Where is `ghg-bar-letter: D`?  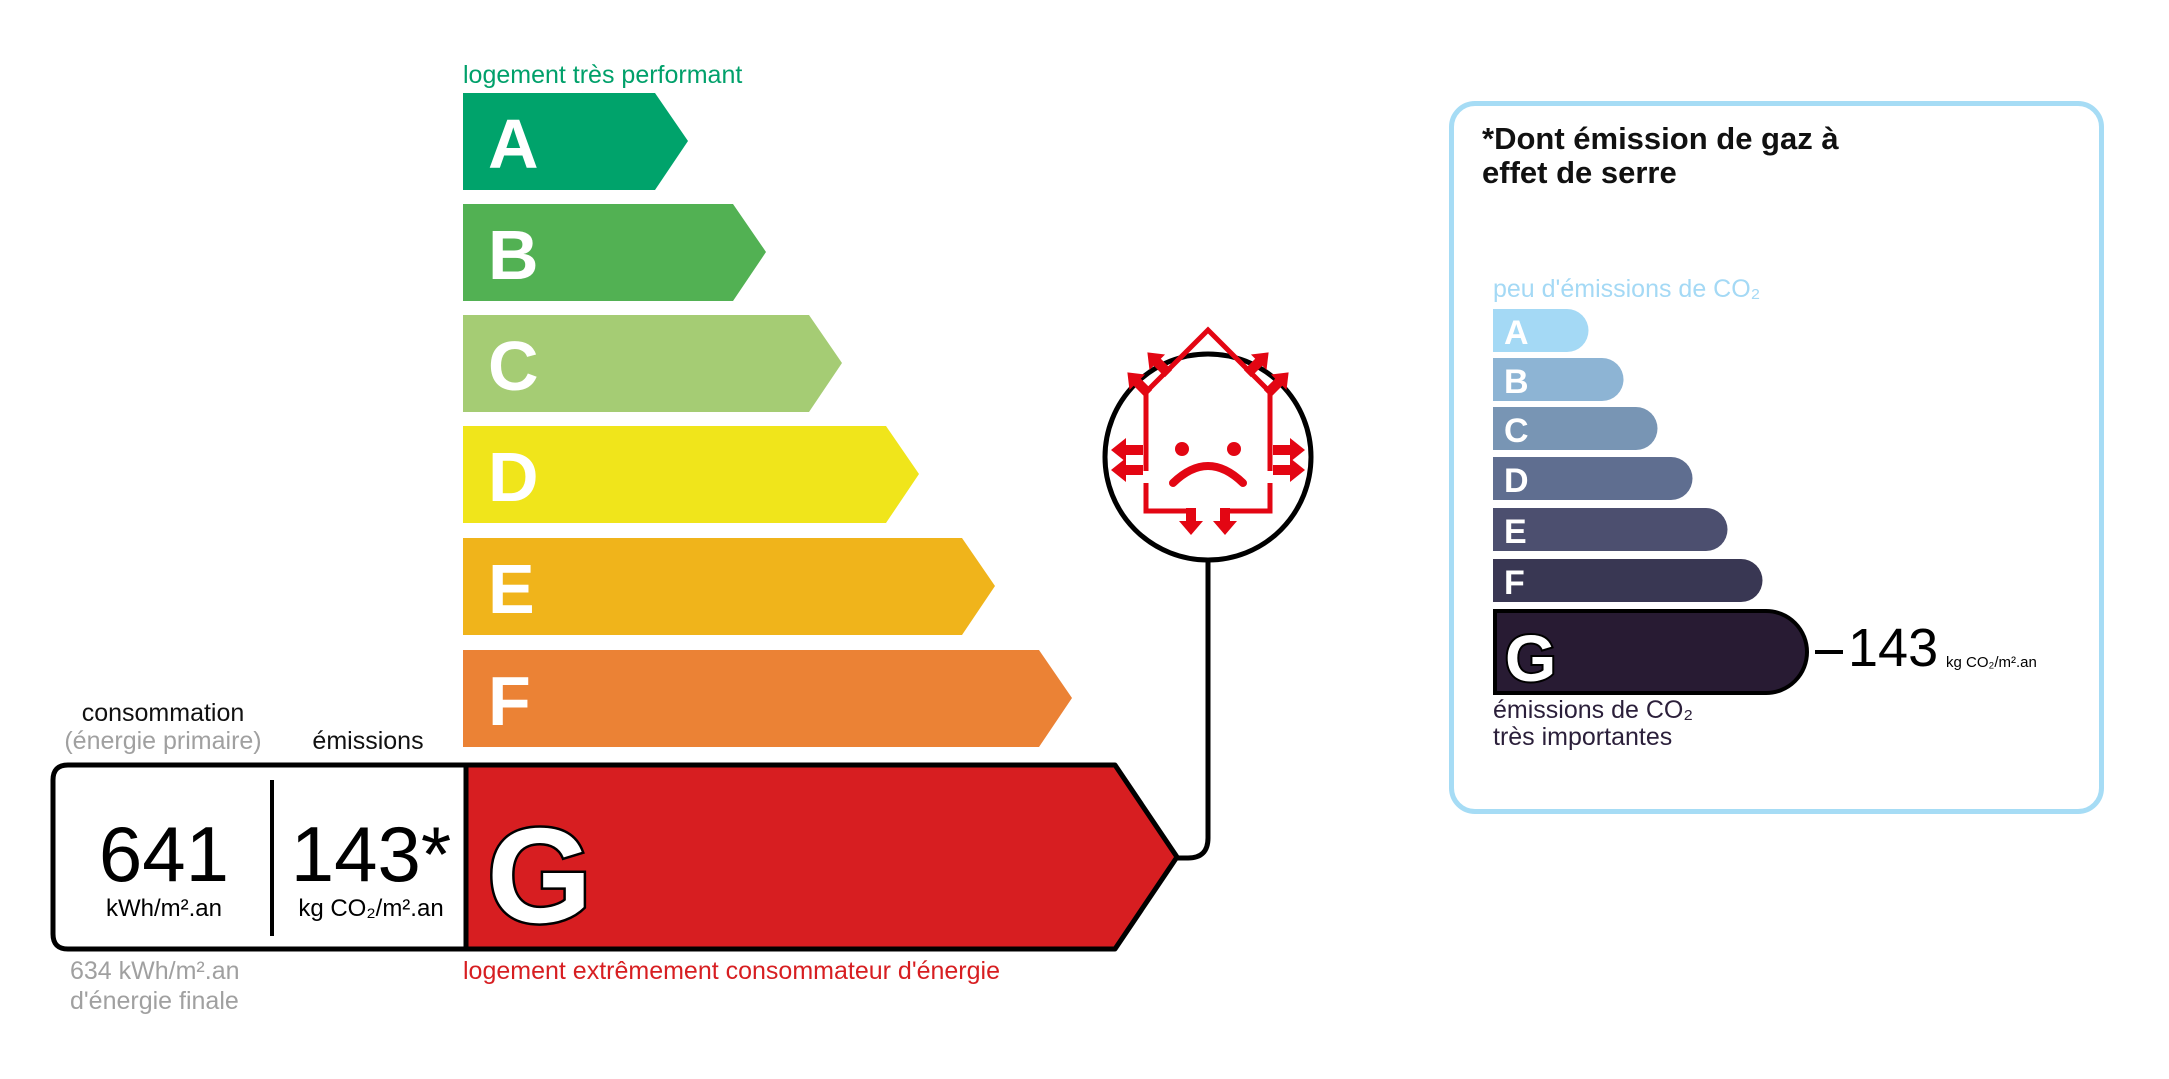
ghg-bar-letter: D is located at coordinates (1516, 481).